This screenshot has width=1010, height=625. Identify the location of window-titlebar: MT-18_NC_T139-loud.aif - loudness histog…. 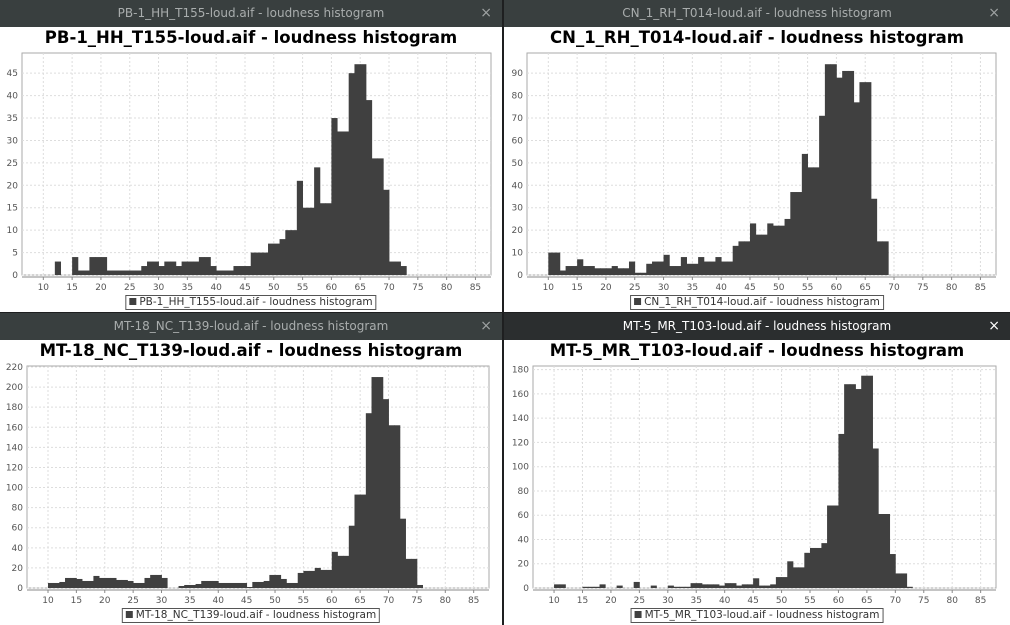
(251, 326).